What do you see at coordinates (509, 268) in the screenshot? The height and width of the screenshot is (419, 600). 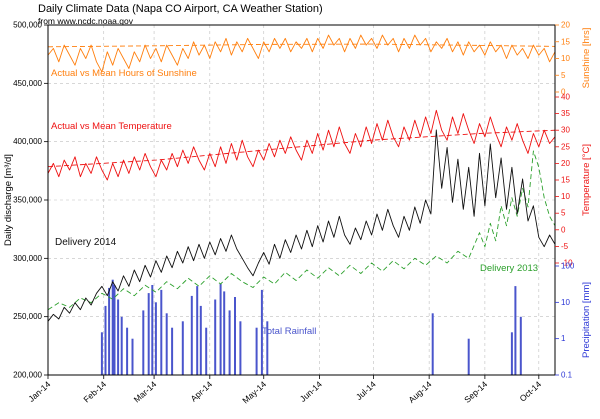 I see `annotation-delivery-2013-legend: Delivery 2013` at bounding box center [509, 268].